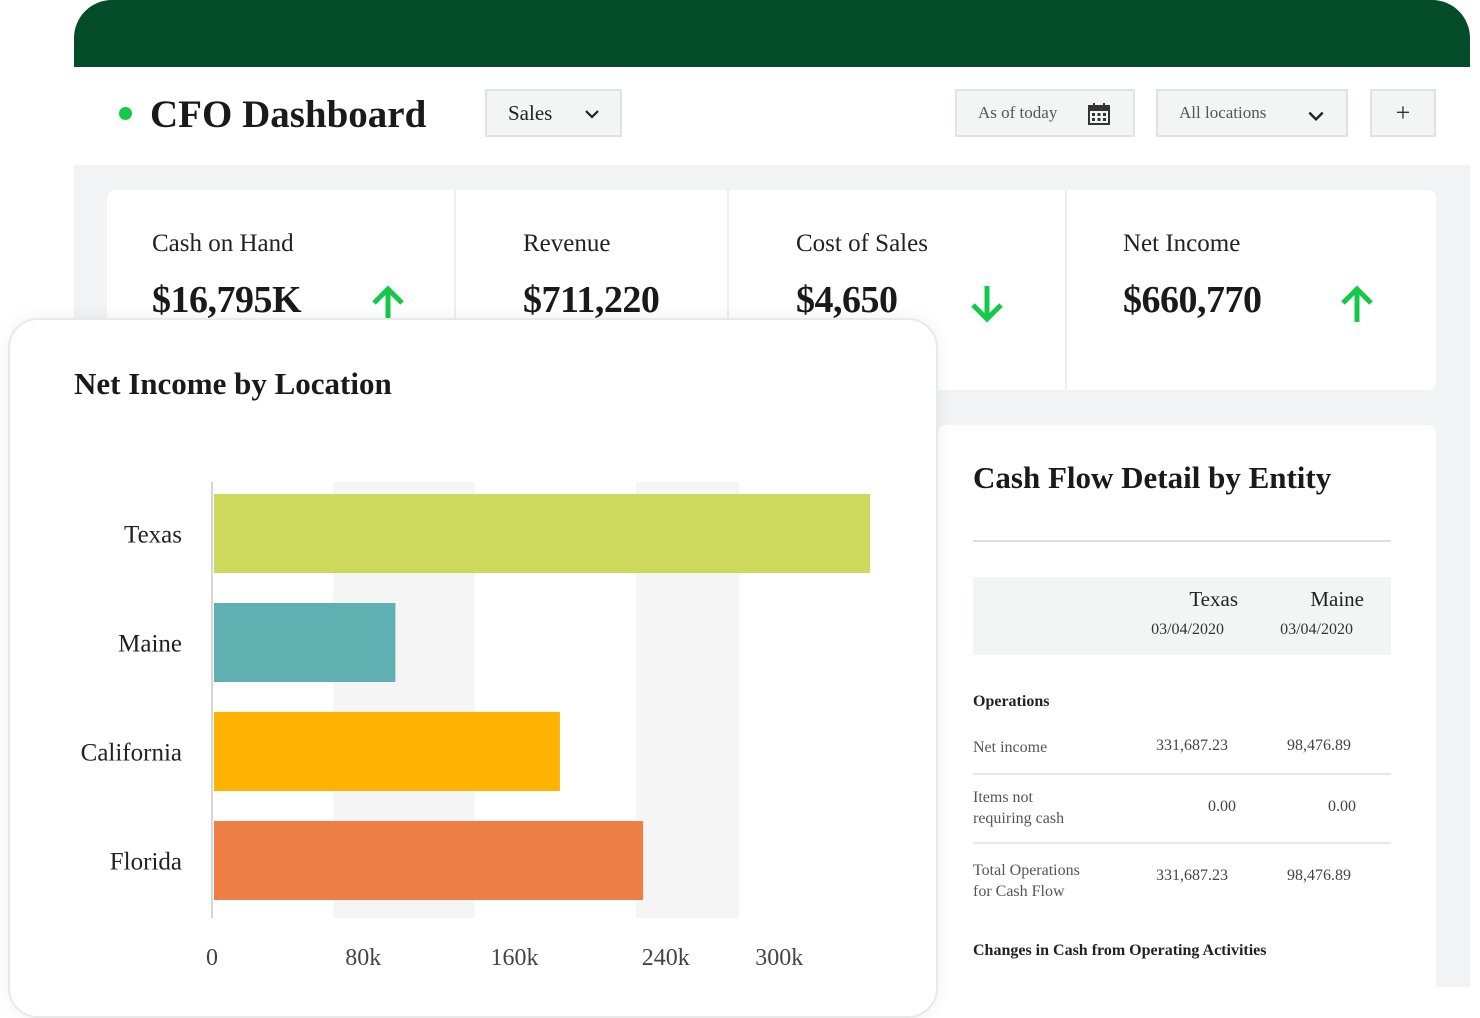 The image size is (1480, 1018). What do you see at coordinates (1223, 112) in the screenshot?
I see `location-select-value: All locations` at bounding box center [1223, 112].